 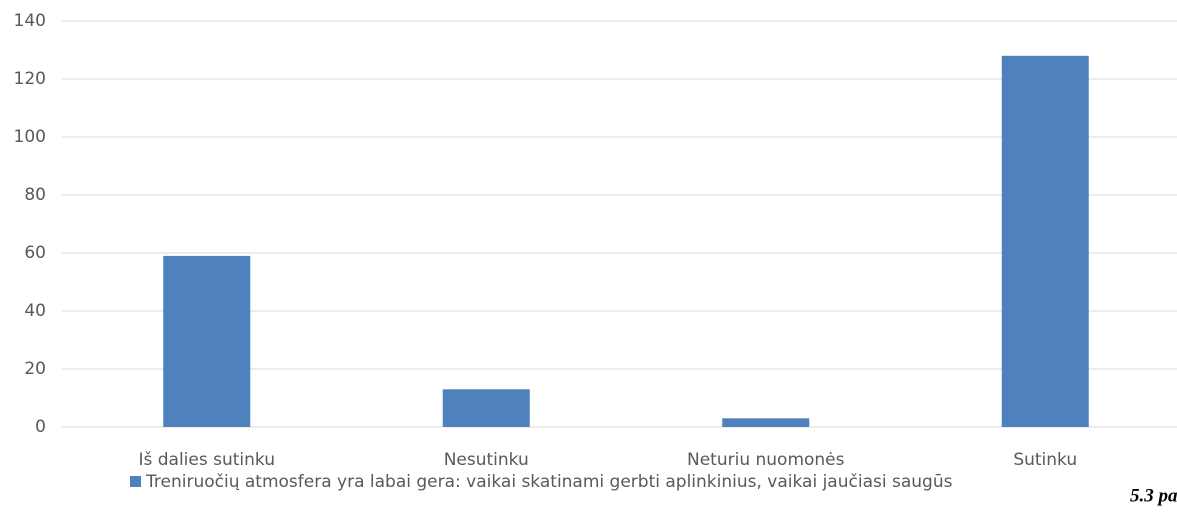 I want to click on legend-swatch, so click(x=135, y=481).